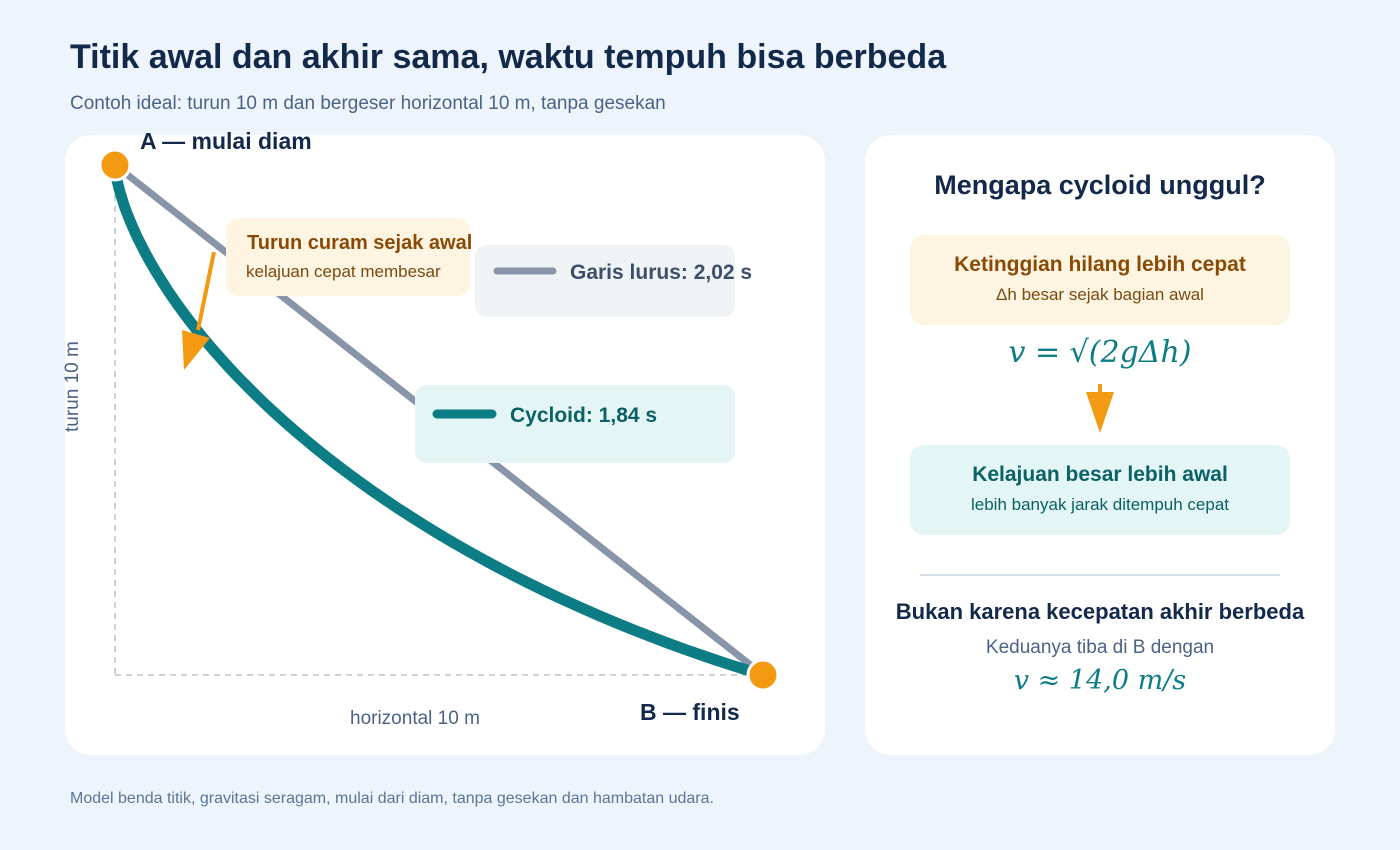 This screenshot has width=1400, height=850. Describe the element at coordinates (1100, 352) in the screenshot. I see `velocity-formula: v = √(2gΔh)` at that location.